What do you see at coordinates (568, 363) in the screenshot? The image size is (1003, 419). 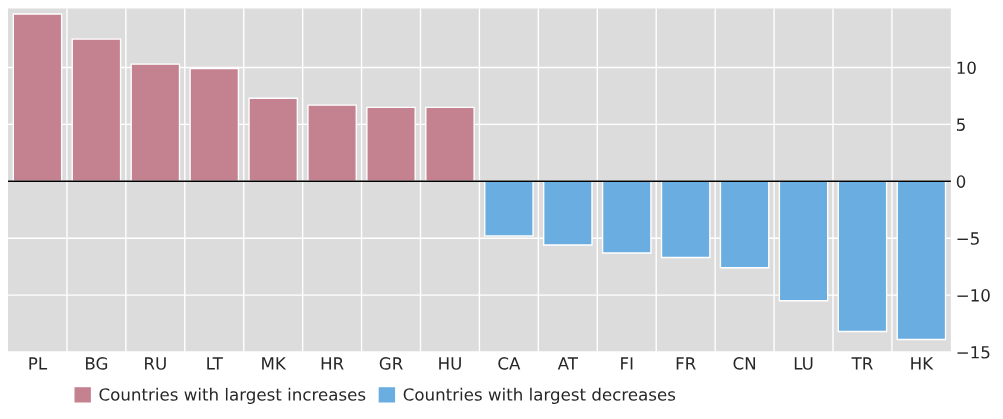 I see `x-tick-label: AT` at bounding box center [568, 363].